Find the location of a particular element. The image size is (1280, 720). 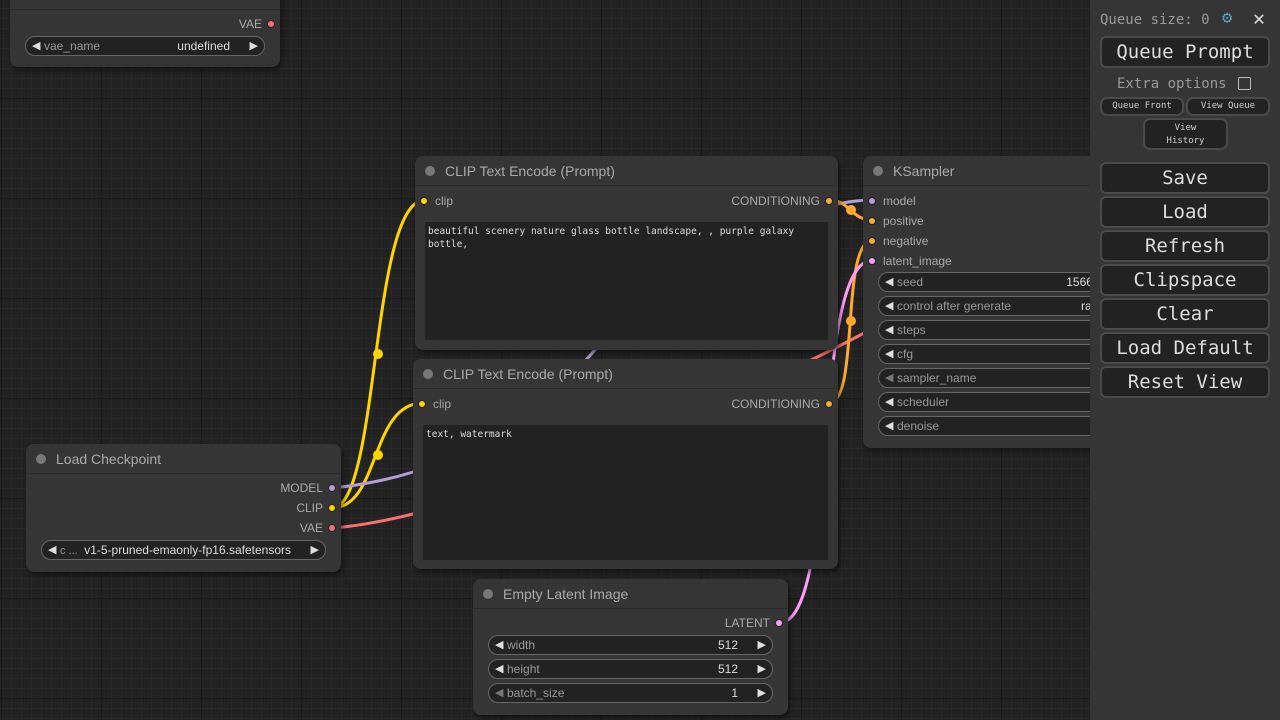

node-title: Empty Latent Image is located at coordinates (630, 594).